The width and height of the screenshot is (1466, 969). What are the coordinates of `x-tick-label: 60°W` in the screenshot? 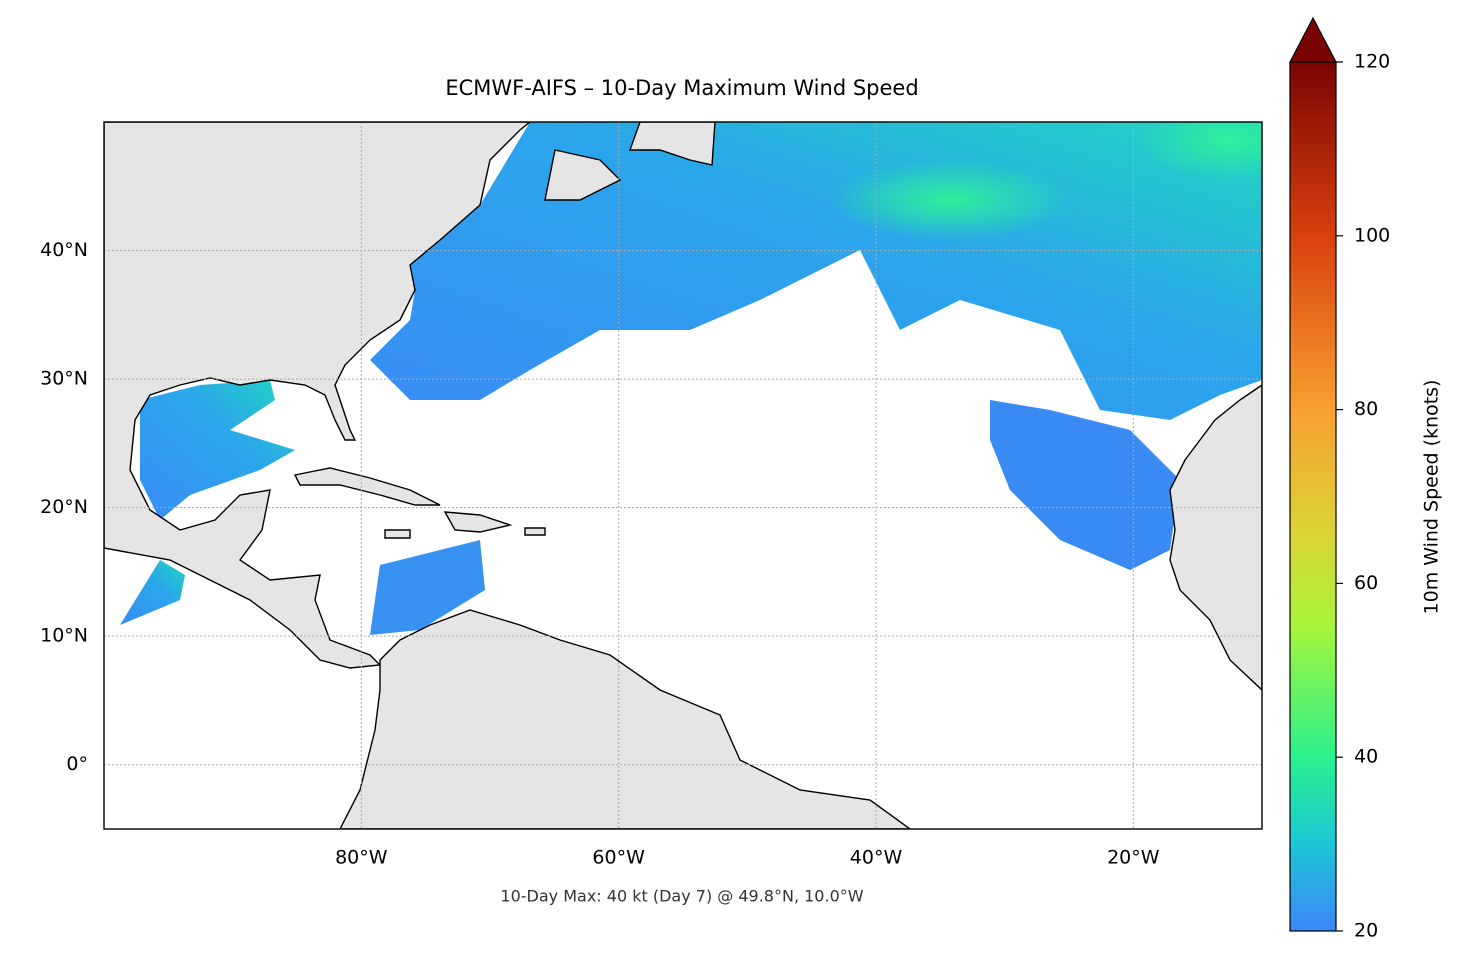 It's located at (618, 858).